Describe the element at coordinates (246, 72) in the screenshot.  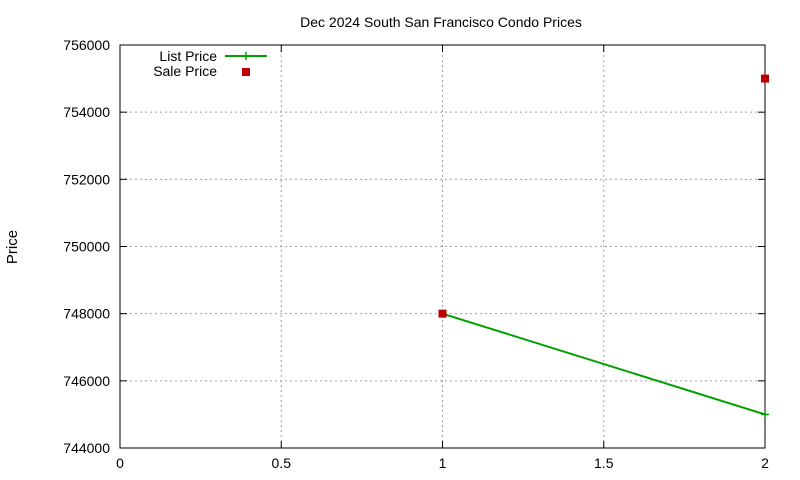
I see `legend-swatch-sale-price` at that location.